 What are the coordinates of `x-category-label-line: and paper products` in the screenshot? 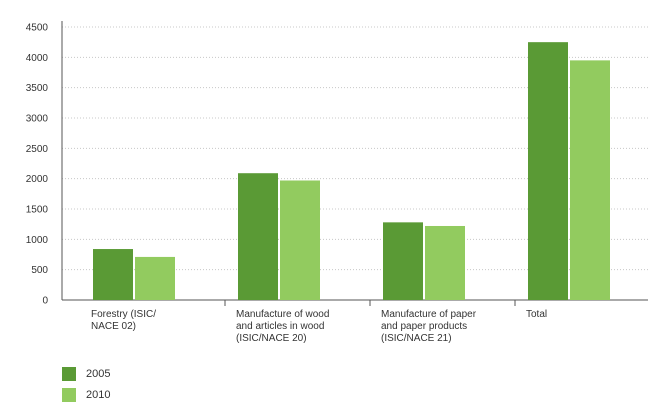 It's located at (424, 326).